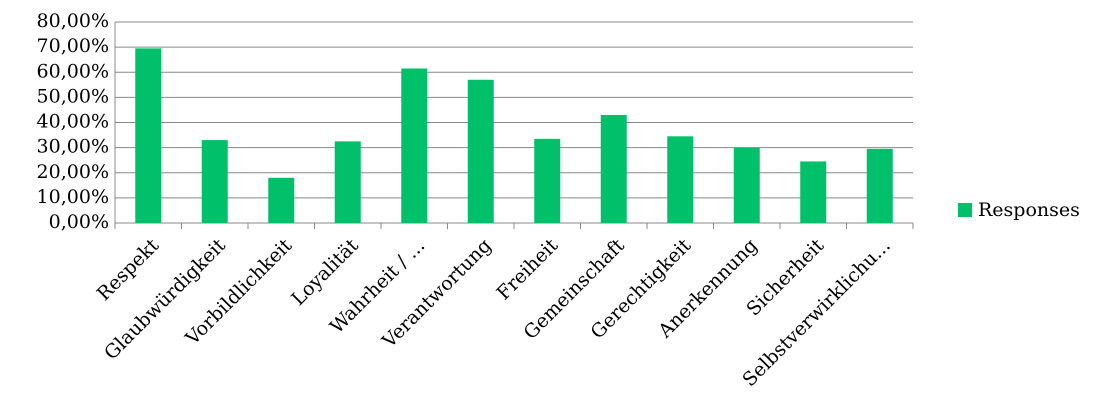  Describe the element at coordinates (73, 197) in the screenshot. I see `y-tick-label: 10,00%` at that location.